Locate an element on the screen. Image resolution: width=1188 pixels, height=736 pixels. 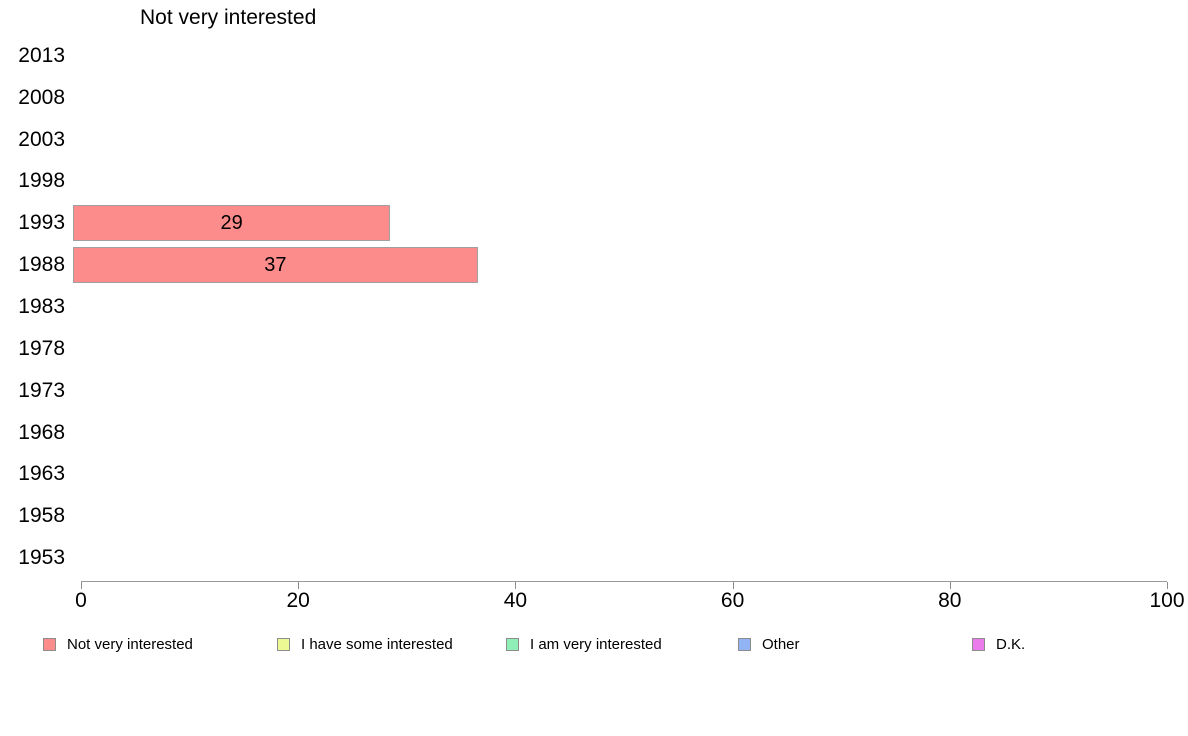
y-axis-label: 2008 is located at coordinates (41, 97).